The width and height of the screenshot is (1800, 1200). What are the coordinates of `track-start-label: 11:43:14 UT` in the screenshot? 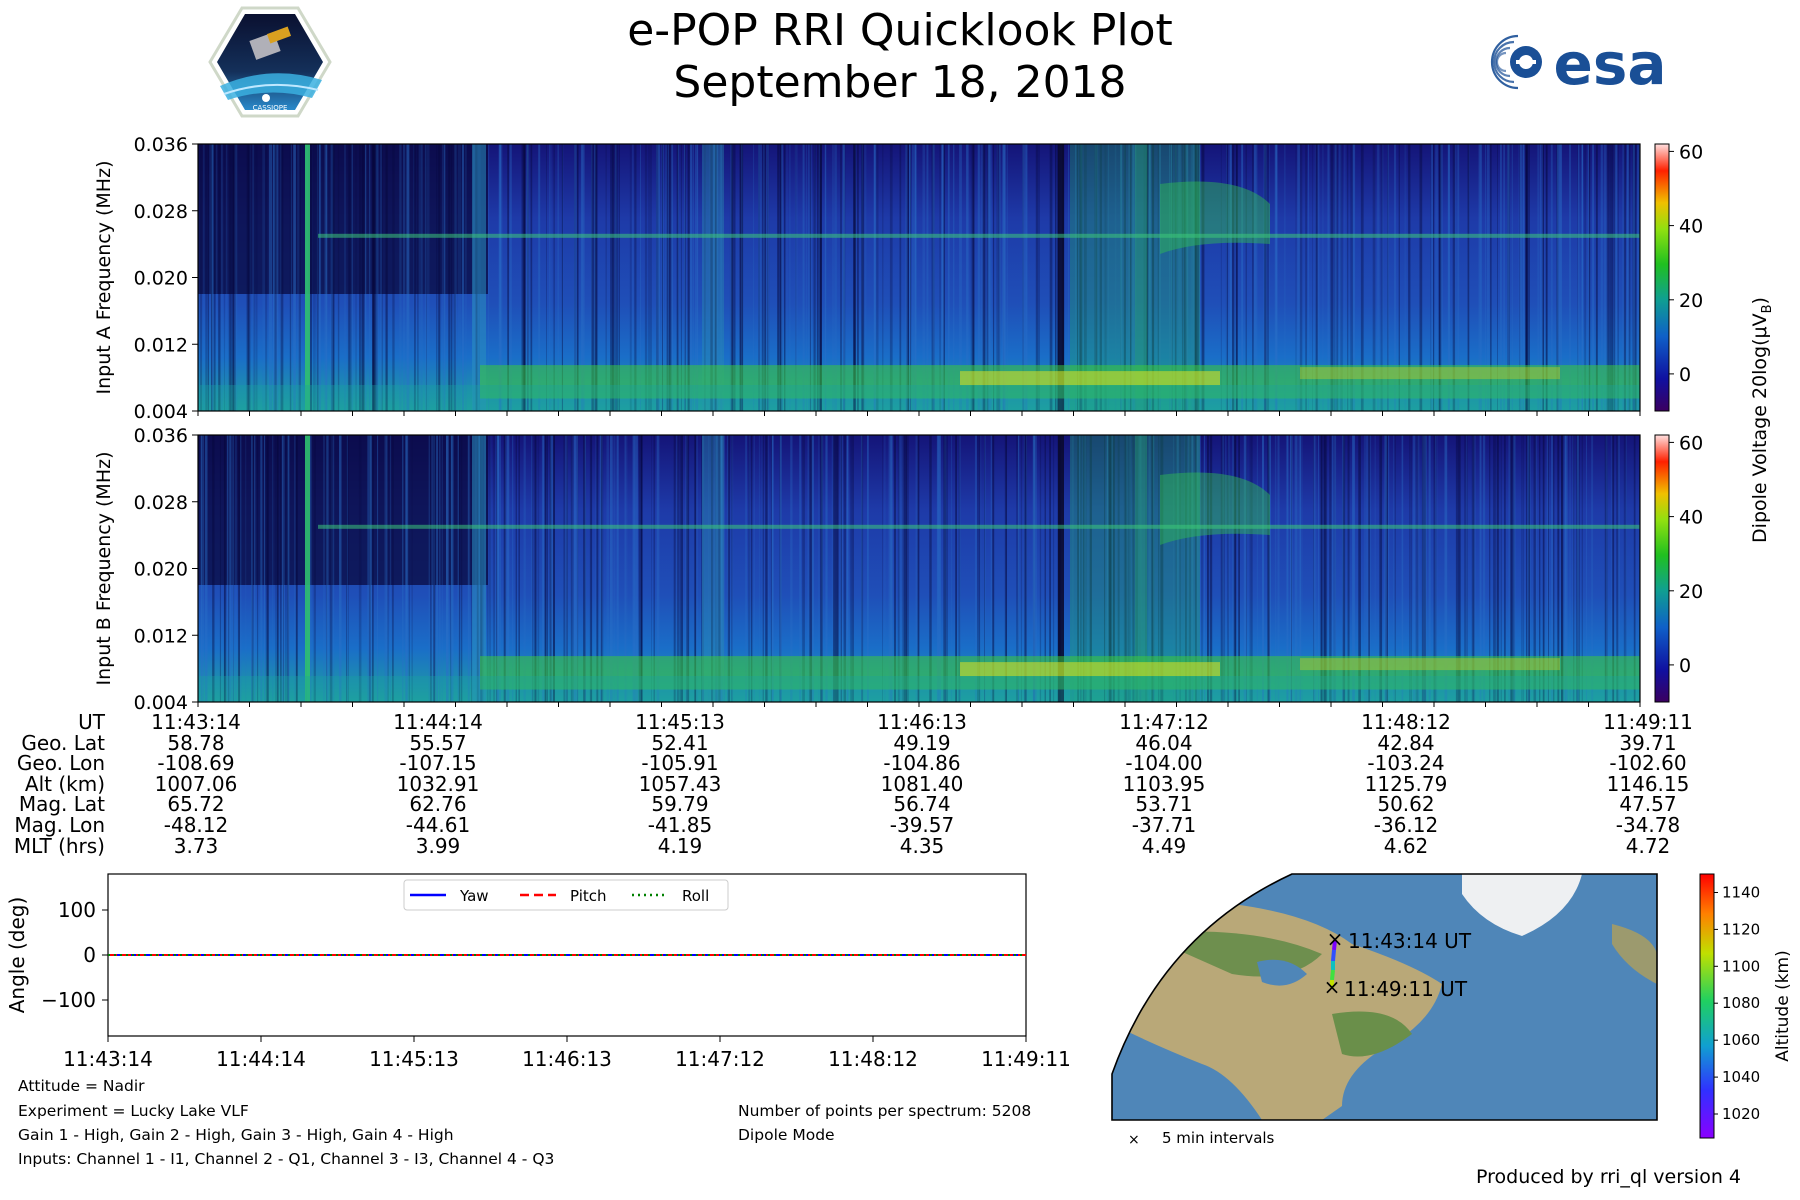 It's located at (1410, 941).